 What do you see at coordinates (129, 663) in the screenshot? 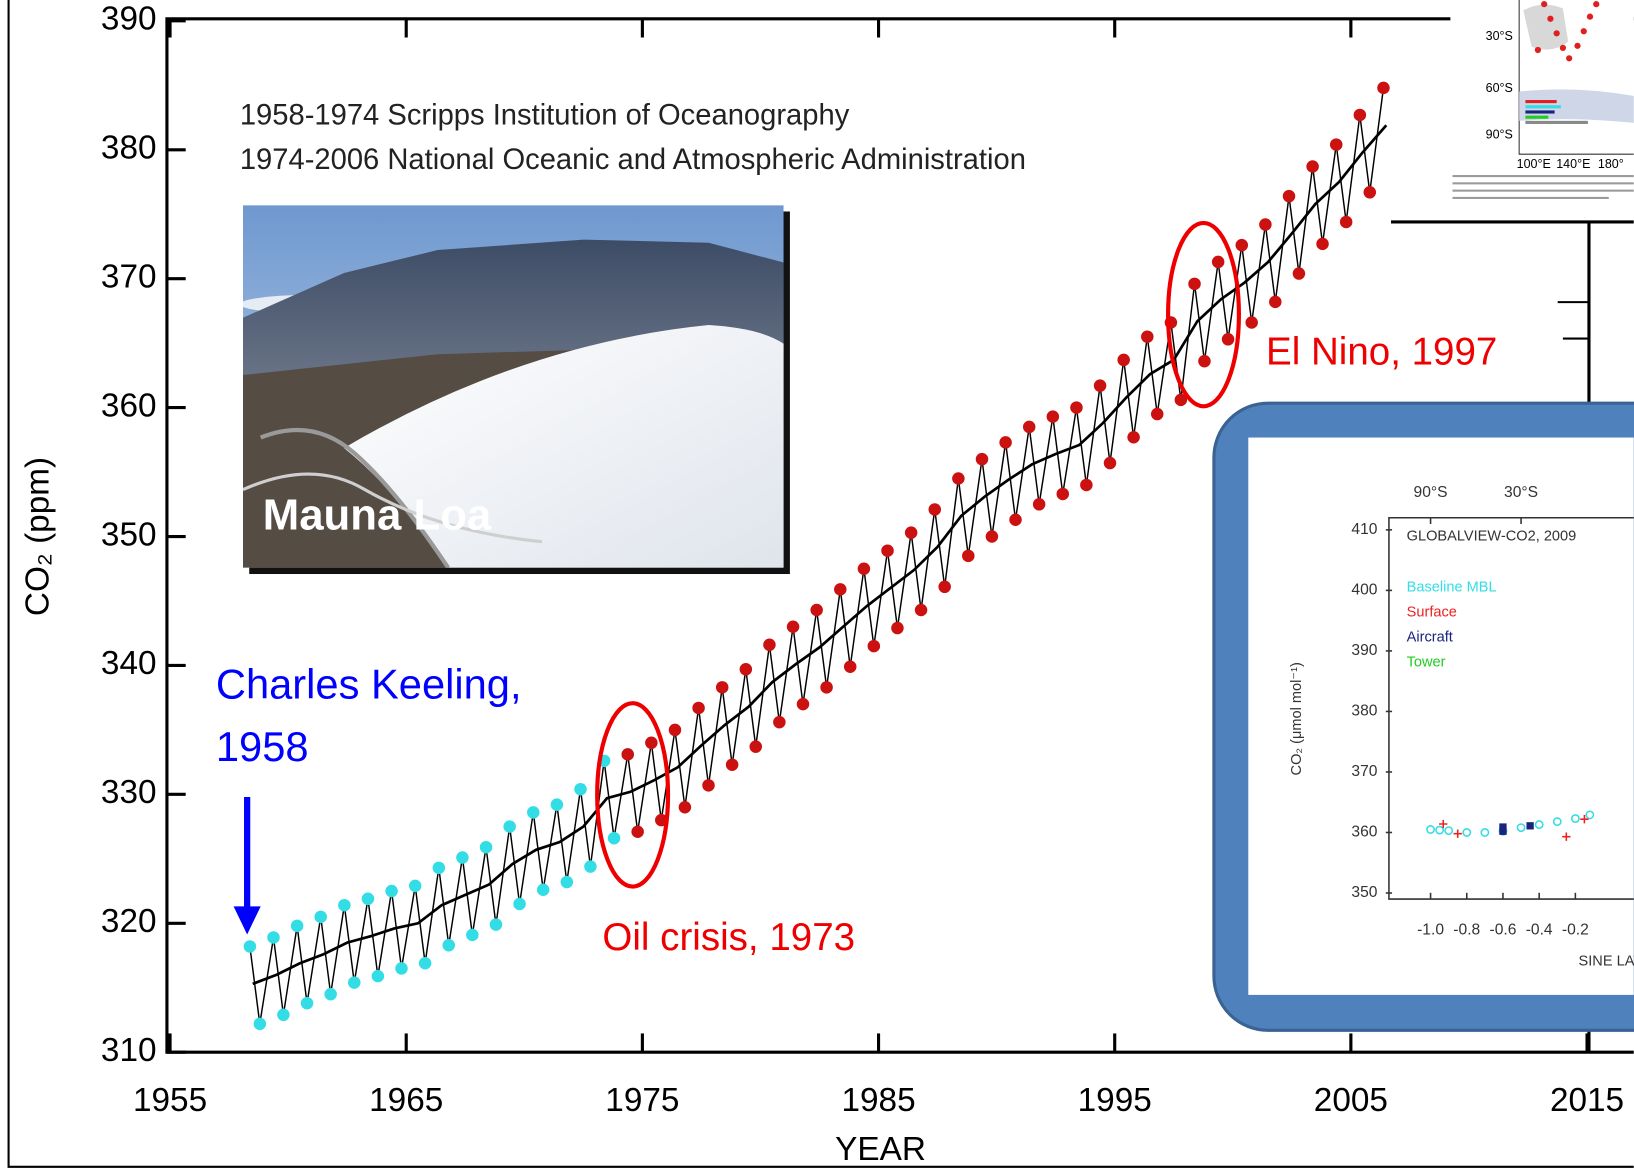
I see `y-tick-label: 340` at bounding box center [129, 663].